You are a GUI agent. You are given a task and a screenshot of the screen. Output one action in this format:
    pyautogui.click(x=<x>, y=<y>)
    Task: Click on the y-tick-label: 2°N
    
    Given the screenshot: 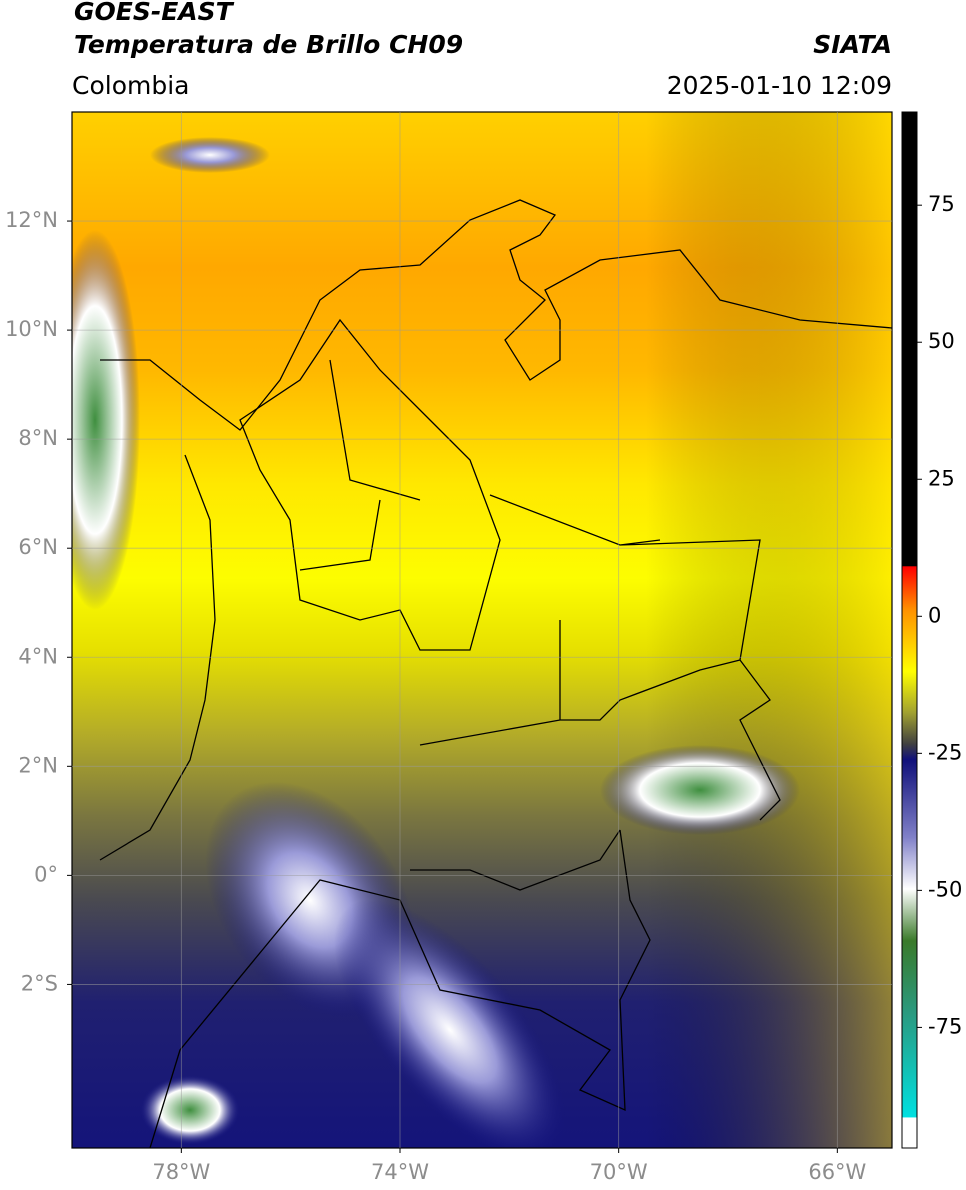 What is the action you would take?
    pyautogui.click(x=38, y=765)
    